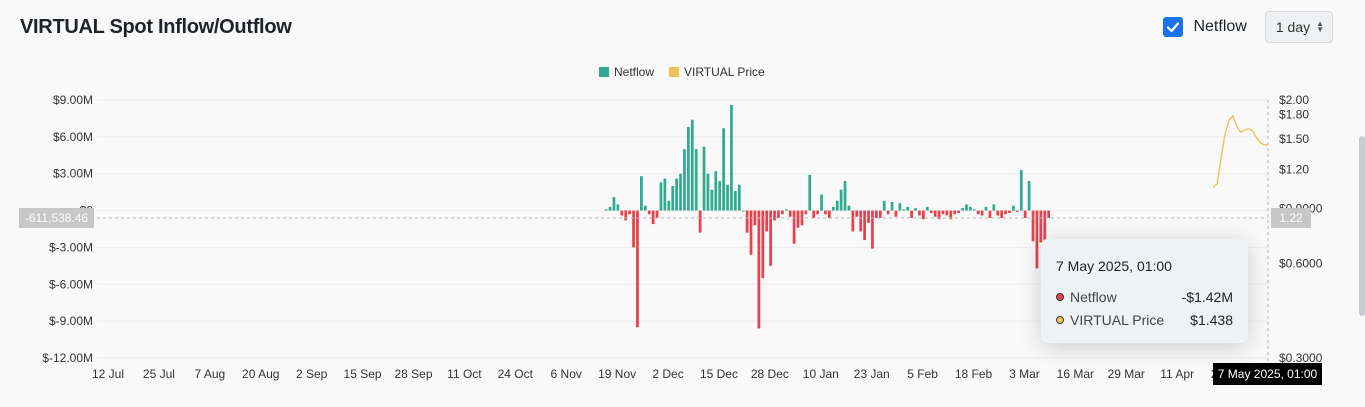  Describe the element at coordinates (363, 374) in the screenshot. I see `x-tick-label: 15 Sep` at that location.